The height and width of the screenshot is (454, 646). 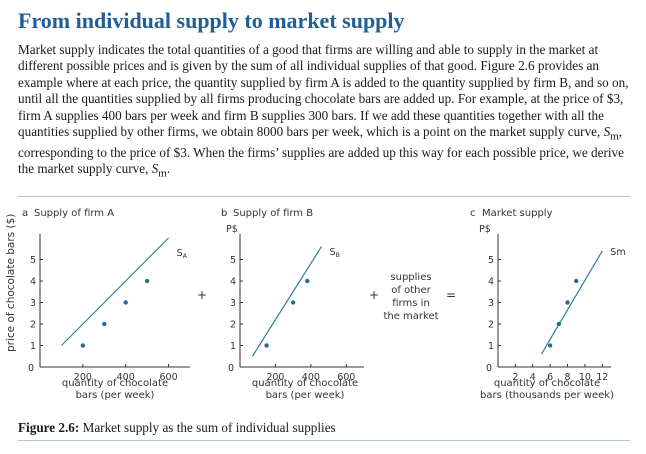 I want to click on panel-title-a: Supply of firm A, so click(x=74, y=213).